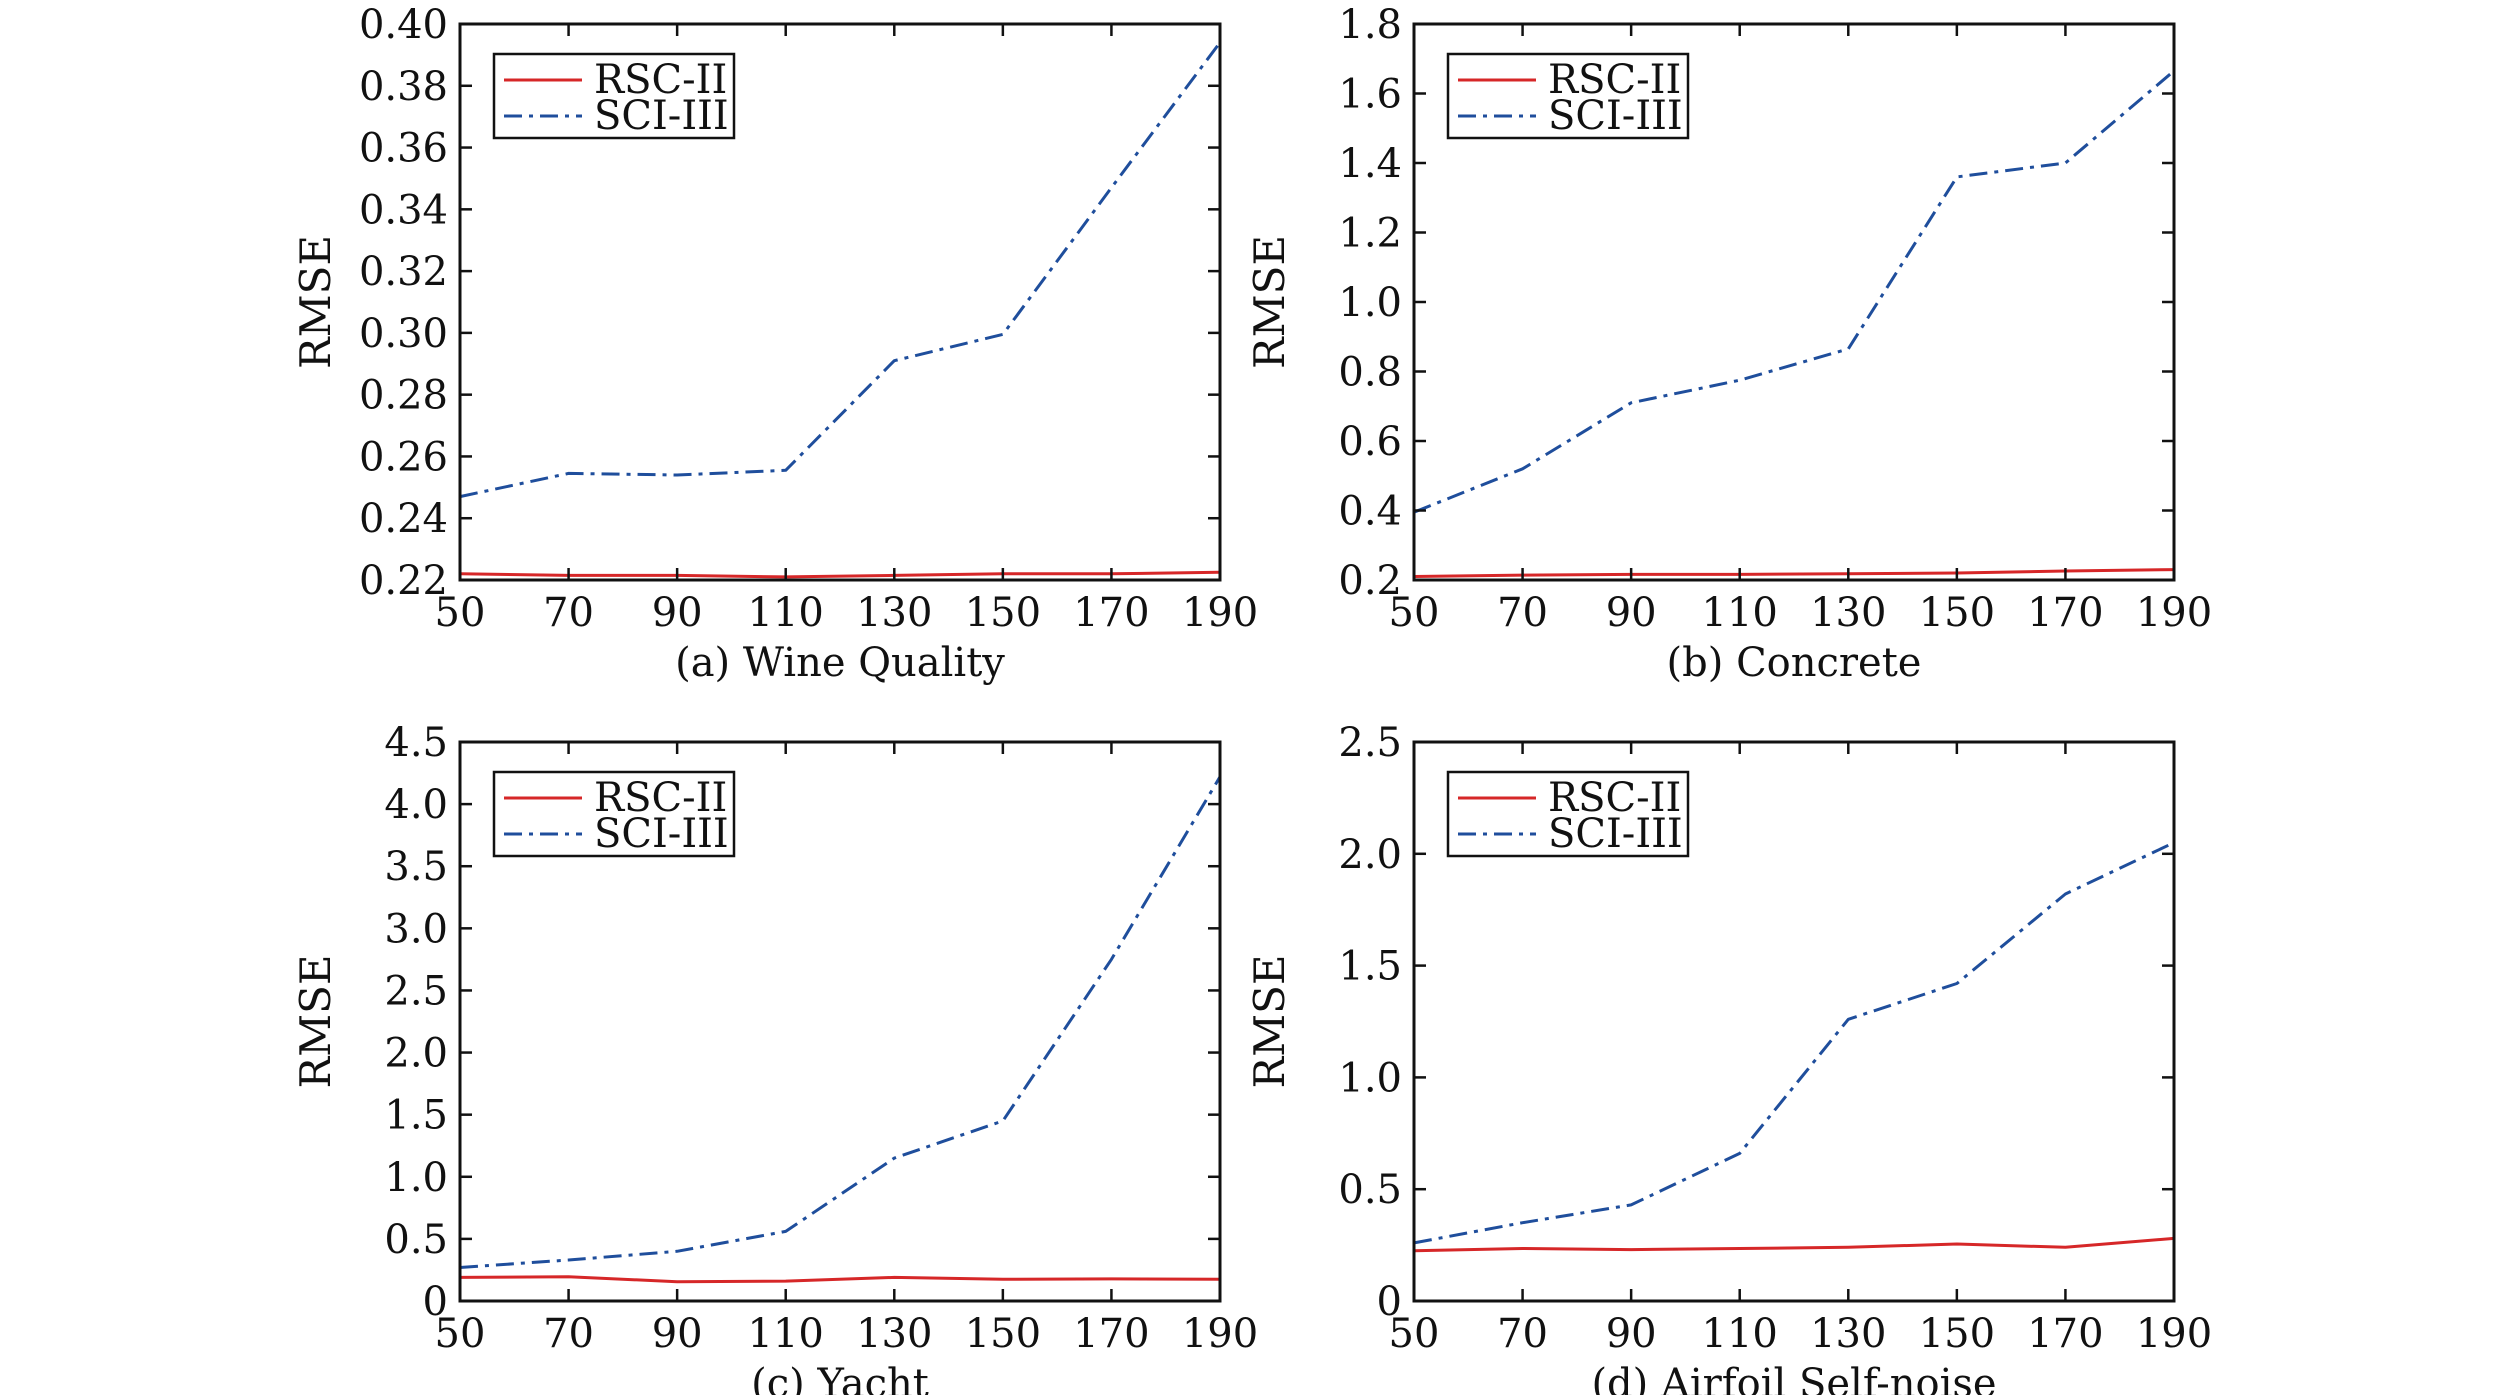  I want to click on y-tick-label: 0.4, so click(1370, 512).